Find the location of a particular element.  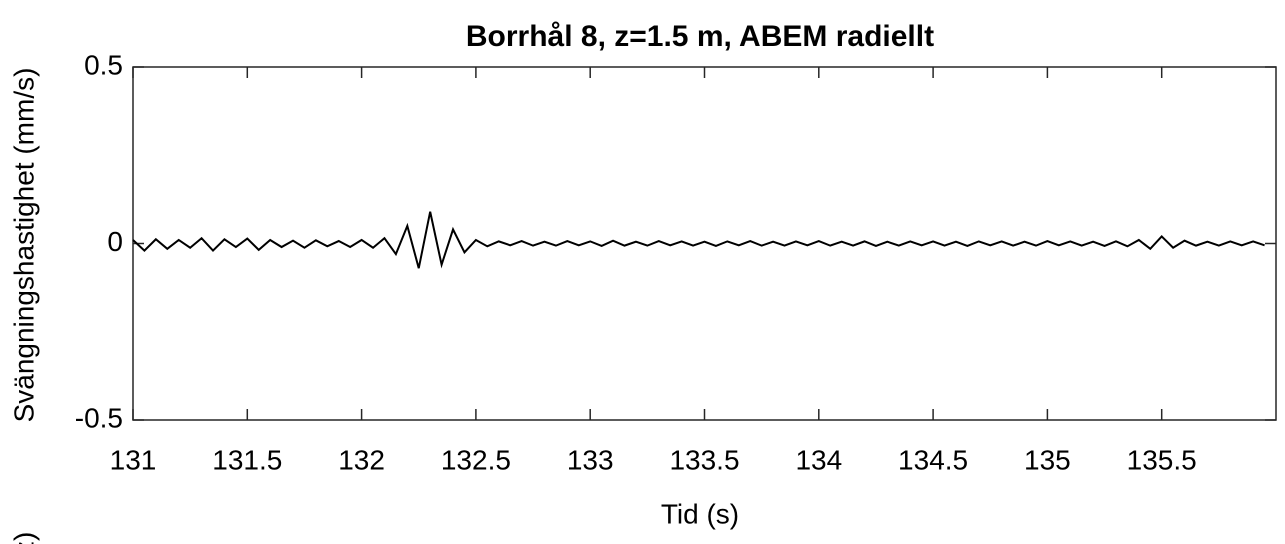

x-tick-label: 135 is located at coordinates (1047, 459).